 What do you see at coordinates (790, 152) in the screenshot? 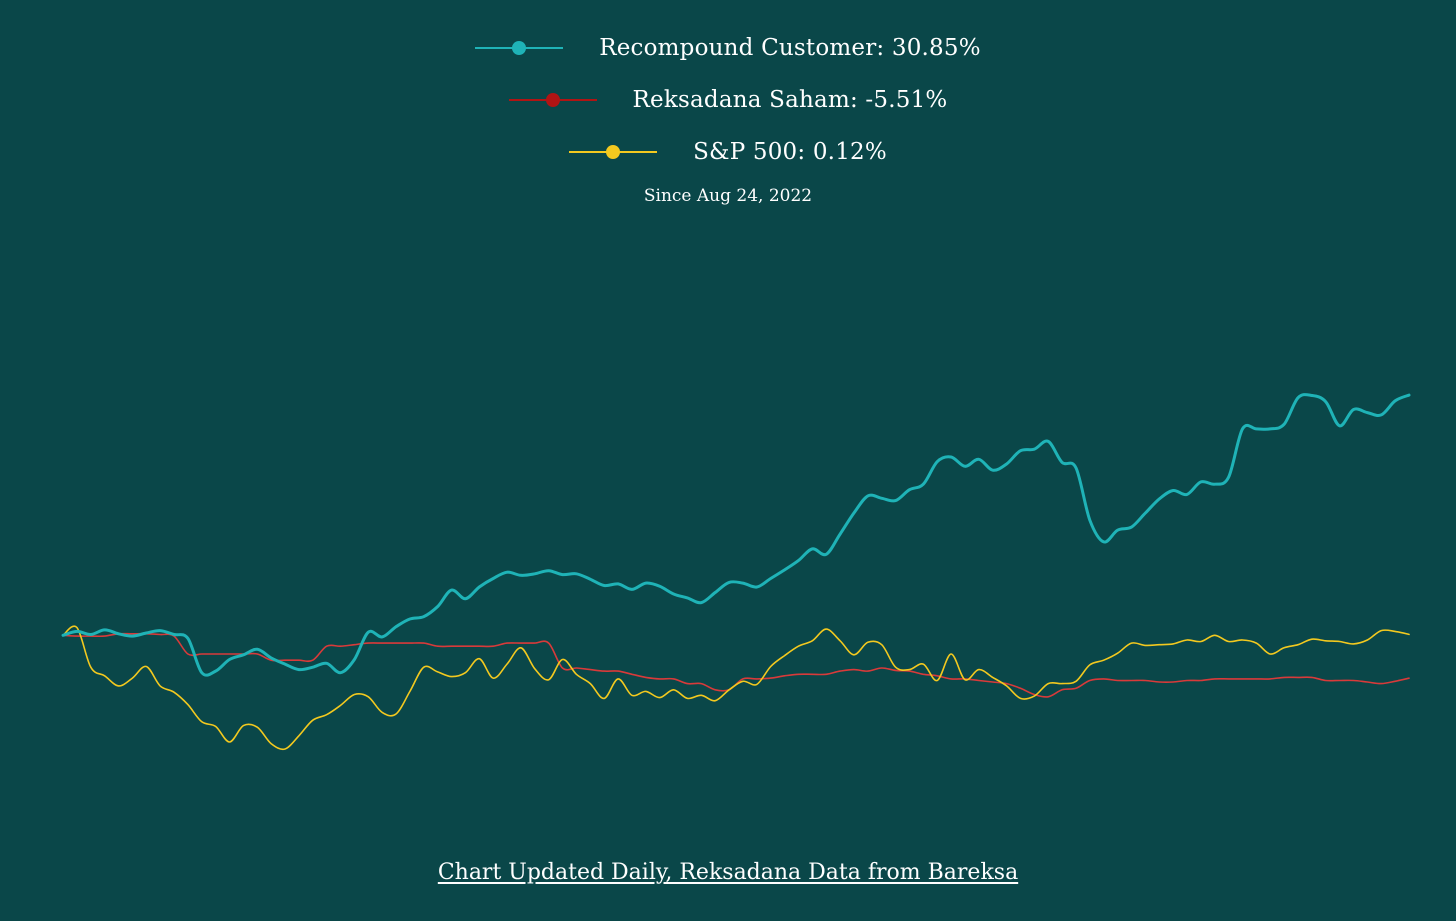
I see `legend-label-sp500: S&P 500: 0.12%` at bounding box center [790, 152].